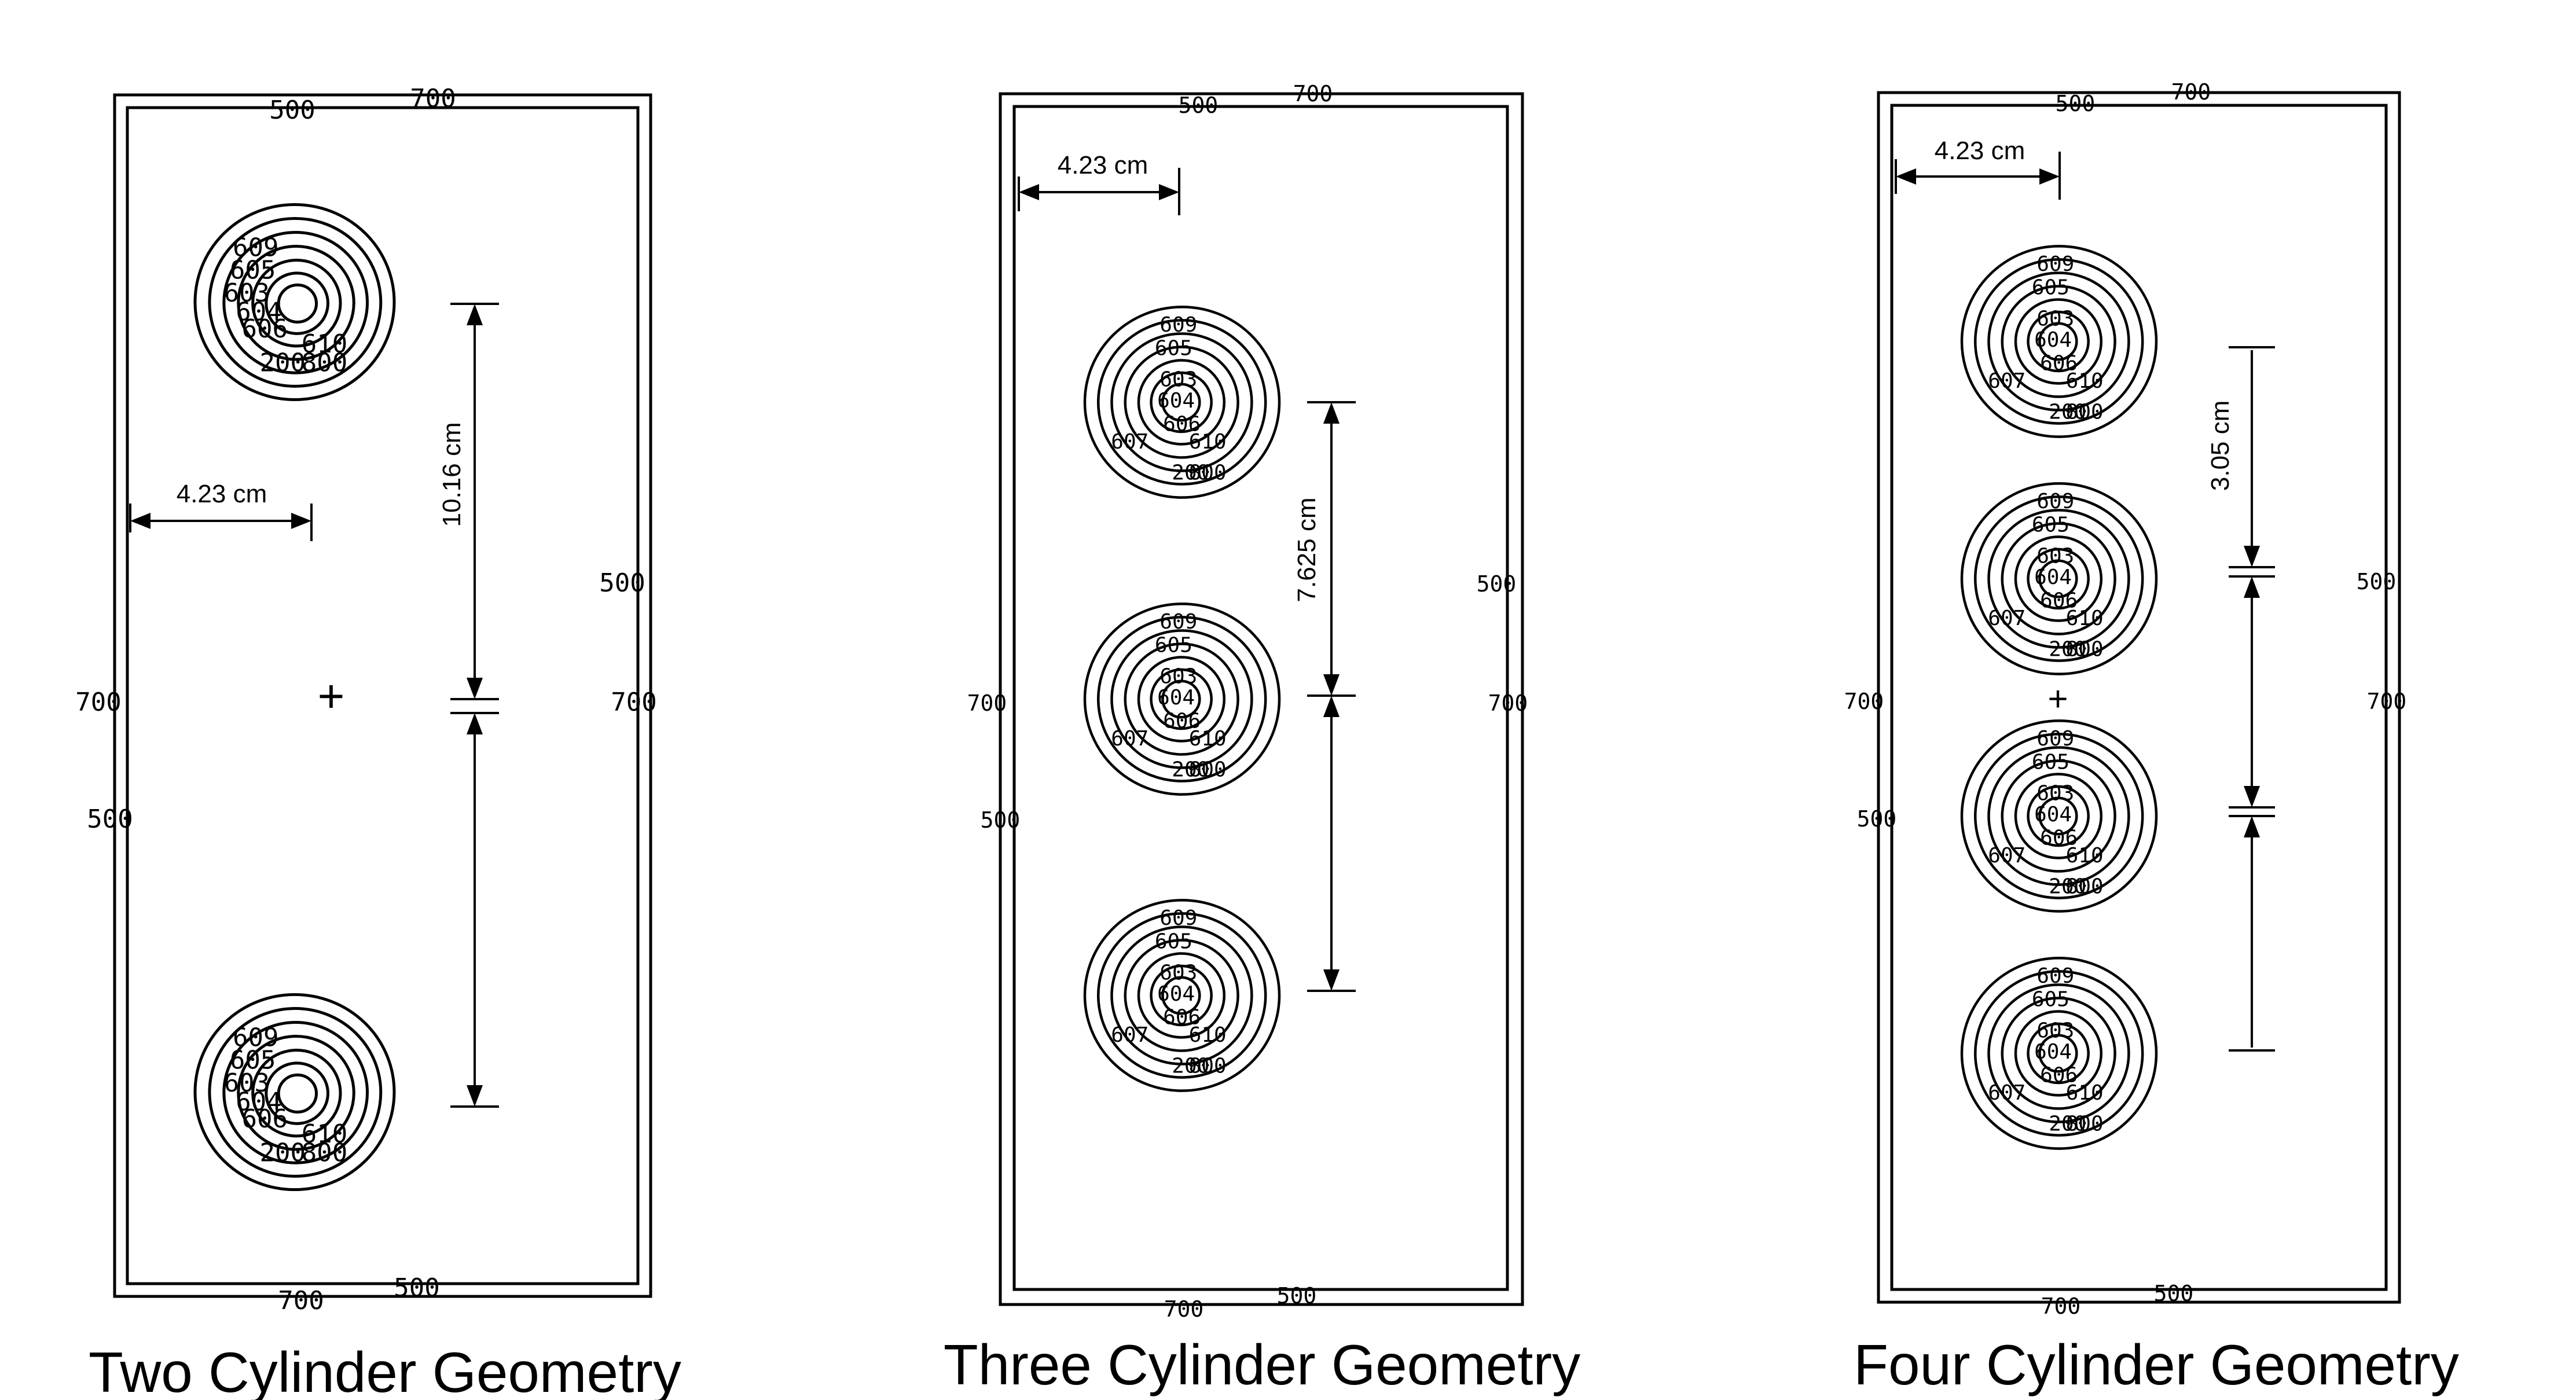 This screenshot has width=2576, height=1400. Describe the element at coordinates (2156, 1365) in the screenshot. I see `caption-four: Four Cylinder Geometry` at that location.